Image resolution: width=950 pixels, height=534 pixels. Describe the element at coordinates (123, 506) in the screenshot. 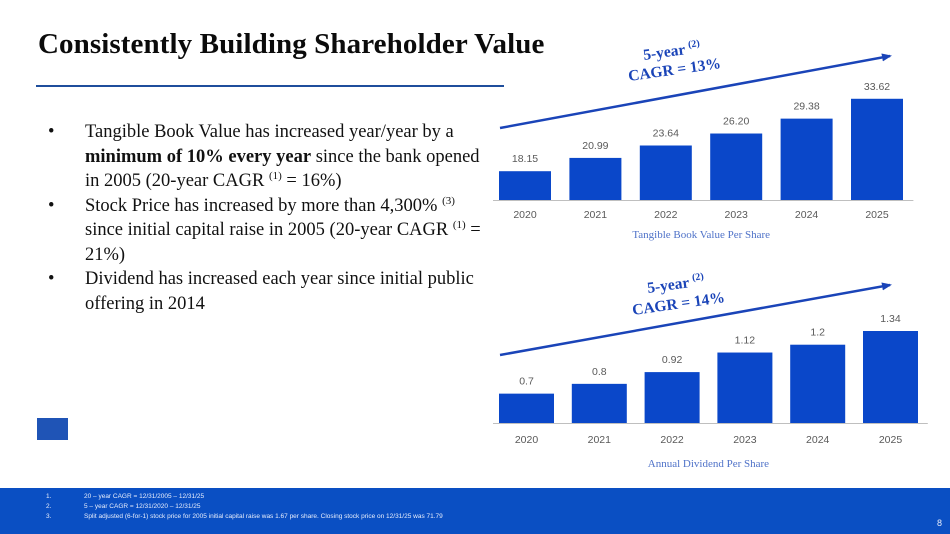

I see `footnote-2: 2. 5 – year CAGR = 12/31/2020 – 12/31/25` at that location.